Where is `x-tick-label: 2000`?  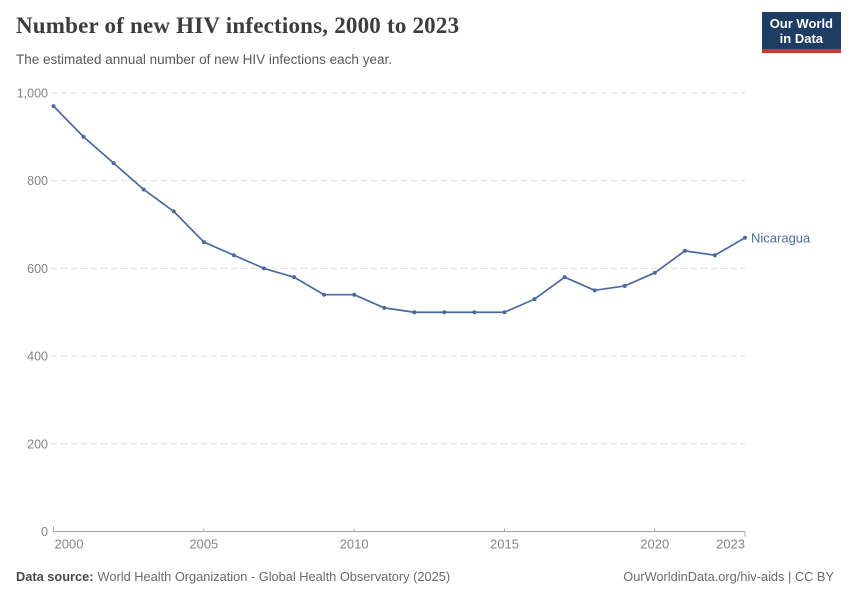 x-tick-label: 2000 is located at coordinates (69, 544).